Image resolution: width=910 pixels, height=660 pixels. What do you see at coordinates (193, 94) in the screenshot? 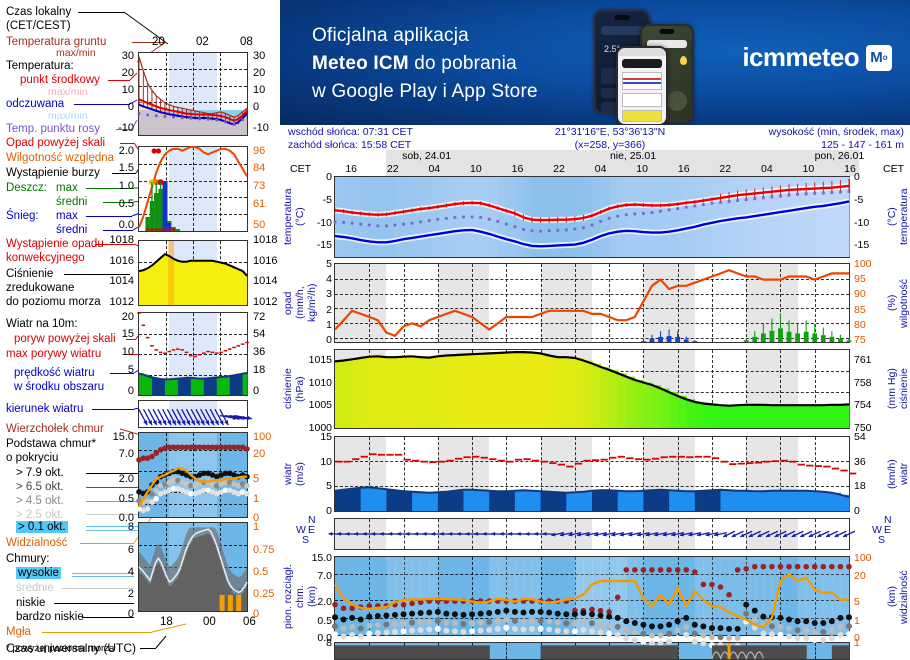
I see `mini-chart-temperature` at bounding box center [193, 94].